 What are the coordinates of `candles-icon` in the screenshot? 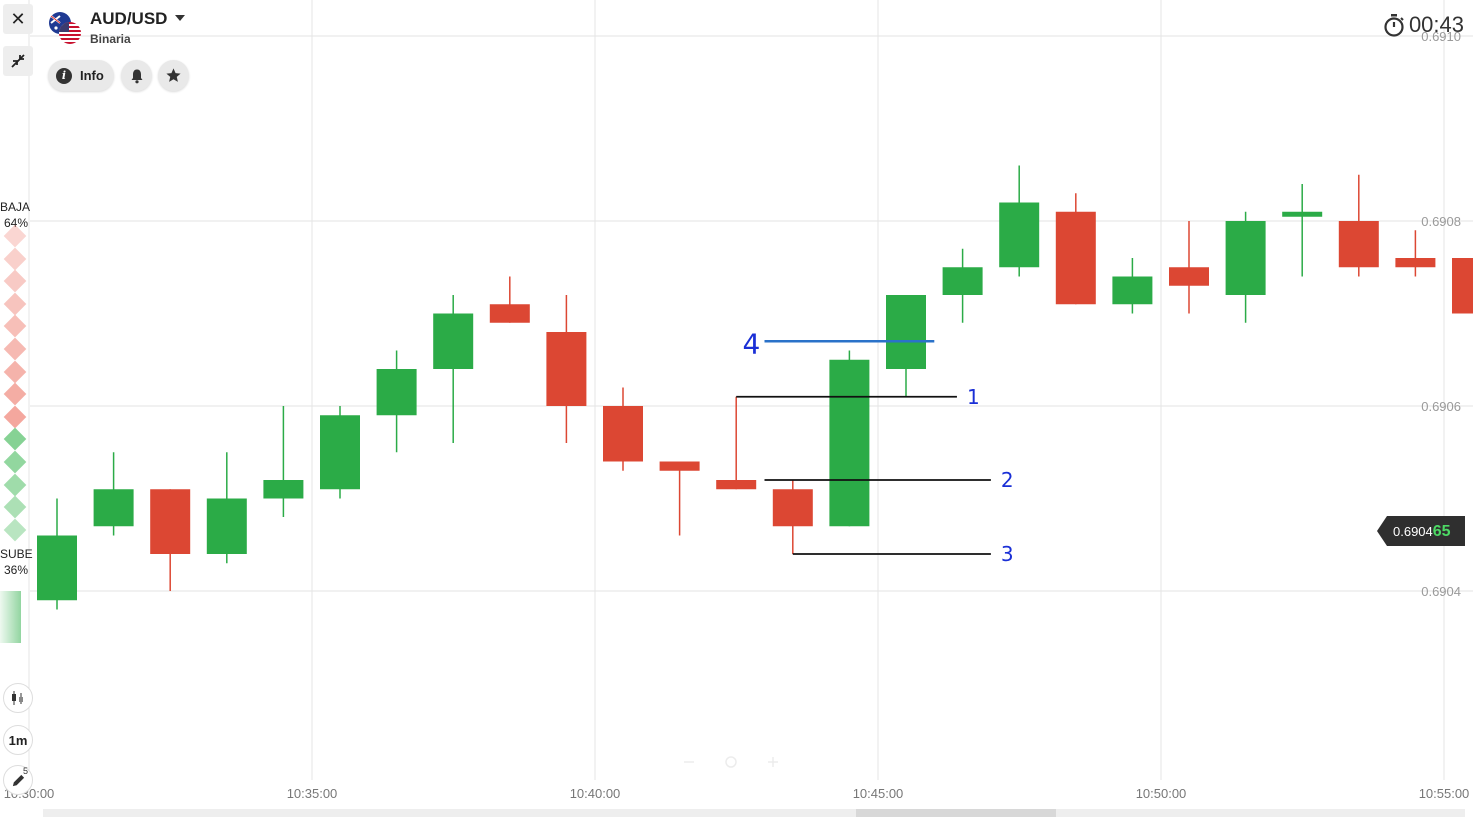 It's located at (17, 698).